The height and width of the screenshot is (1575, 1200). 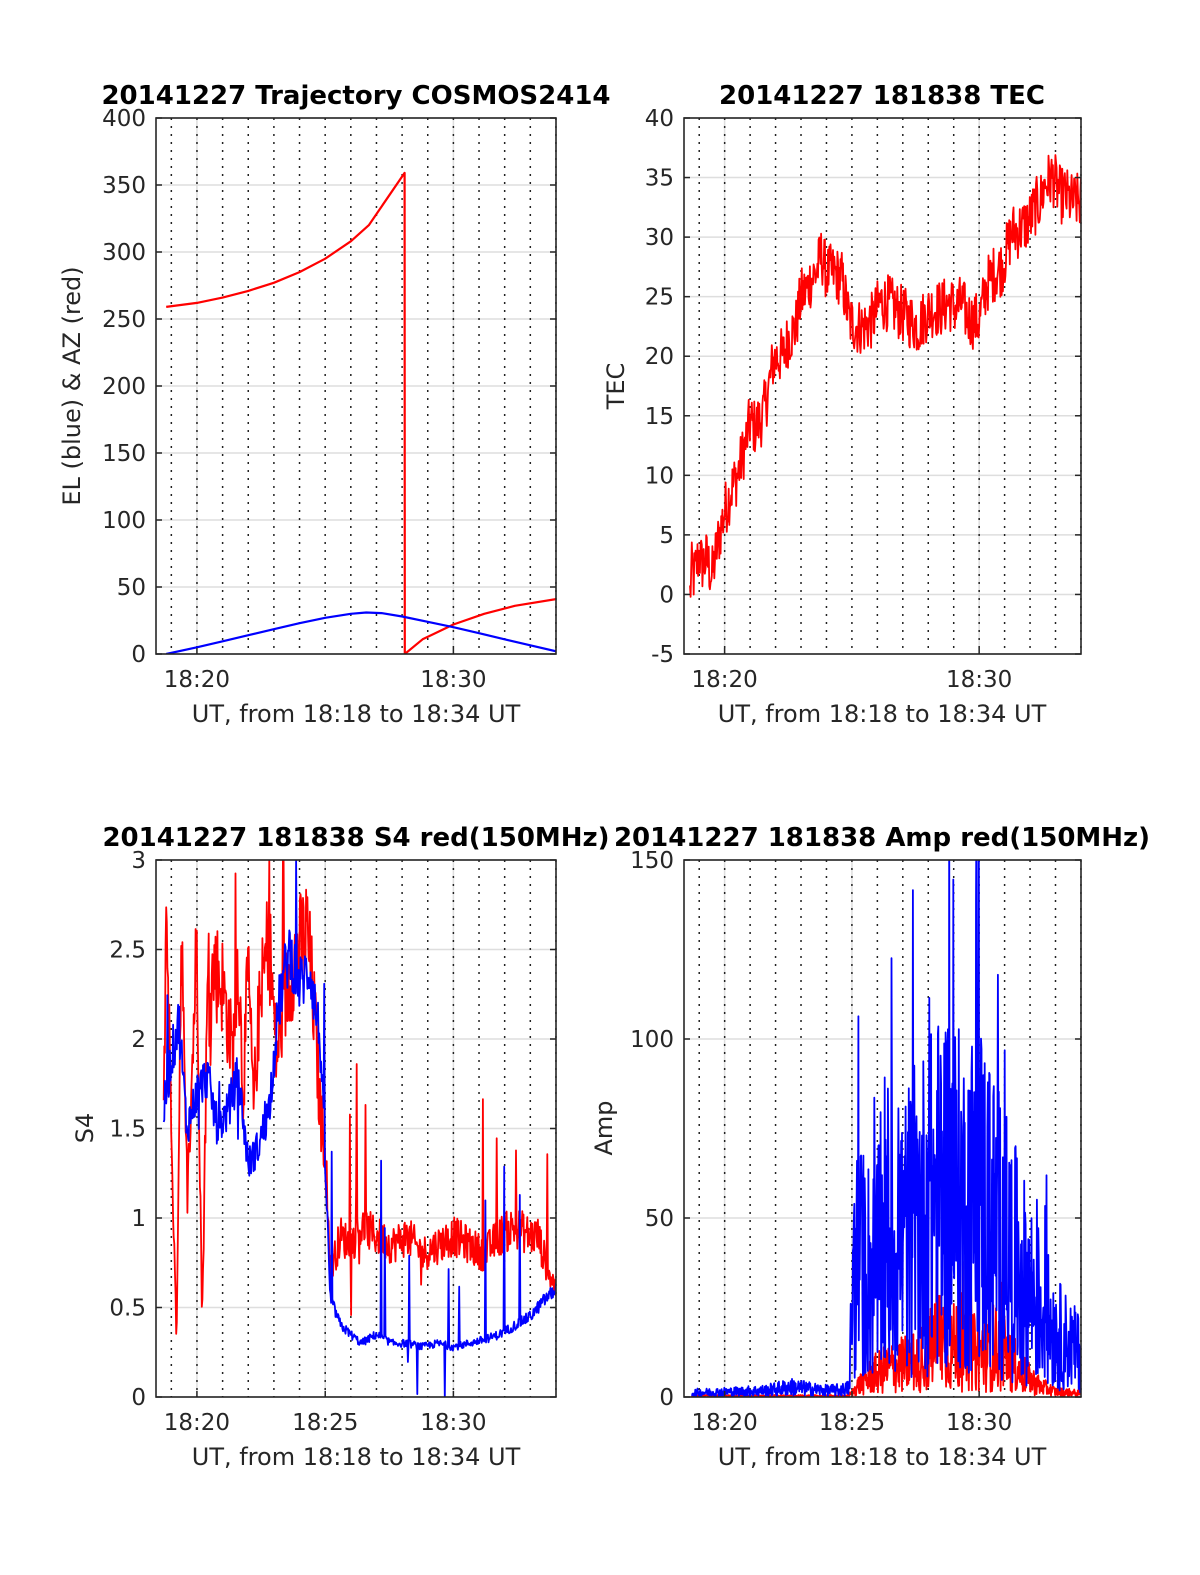 I want to click on y-axis-label: Amp, so click(x=604, y=1127).